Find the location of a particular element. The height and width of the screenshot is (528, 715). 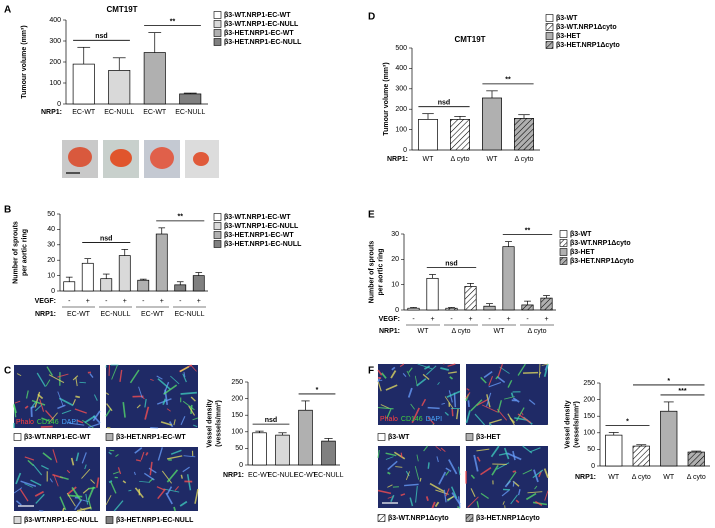

x-tick-label: EC-WT is located at coordinates (79, 314).